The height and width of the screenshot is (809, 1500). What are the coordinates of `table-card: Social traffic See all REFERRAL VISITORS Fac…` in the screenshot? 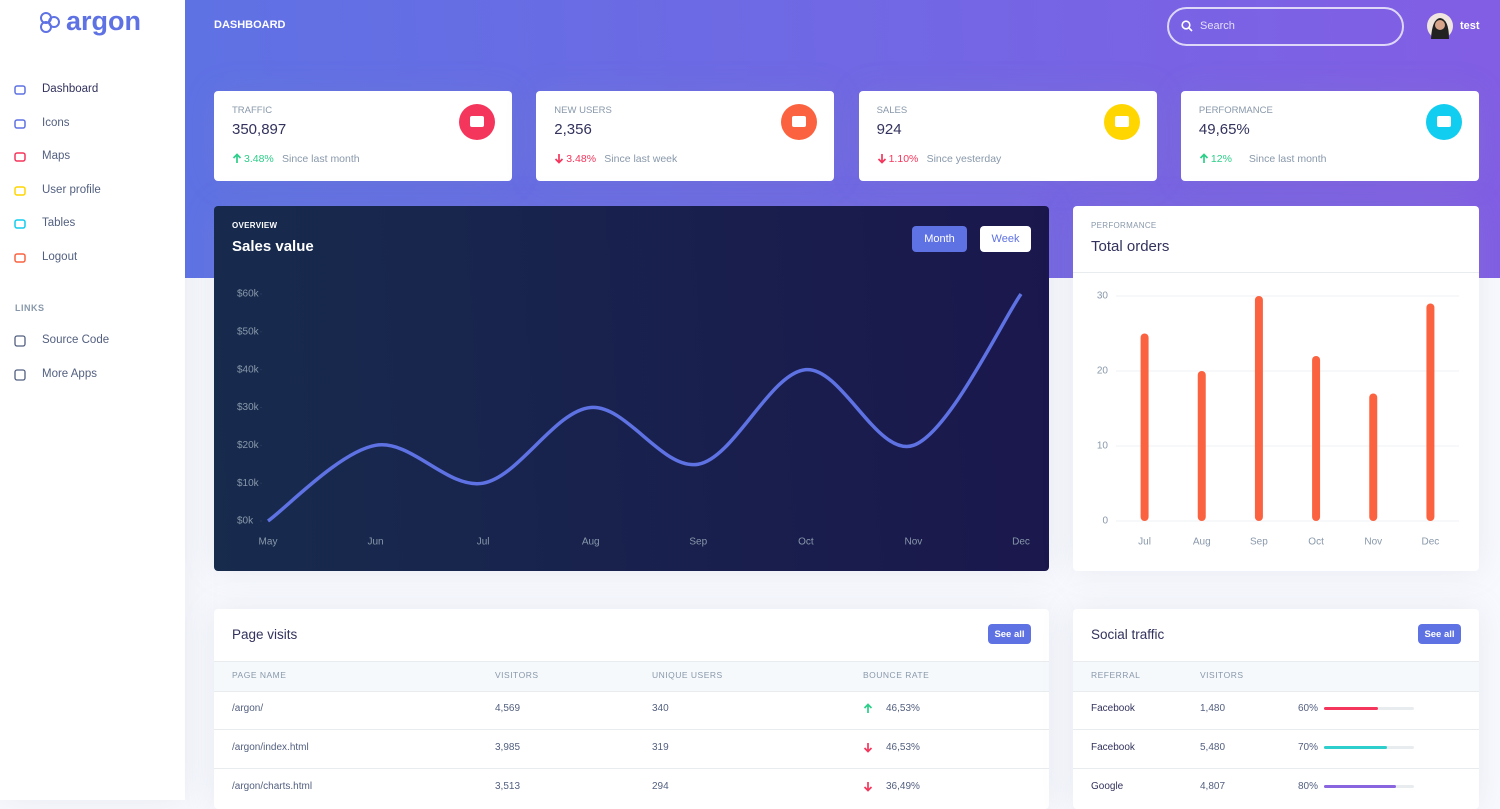 It's located at (1276, 709).